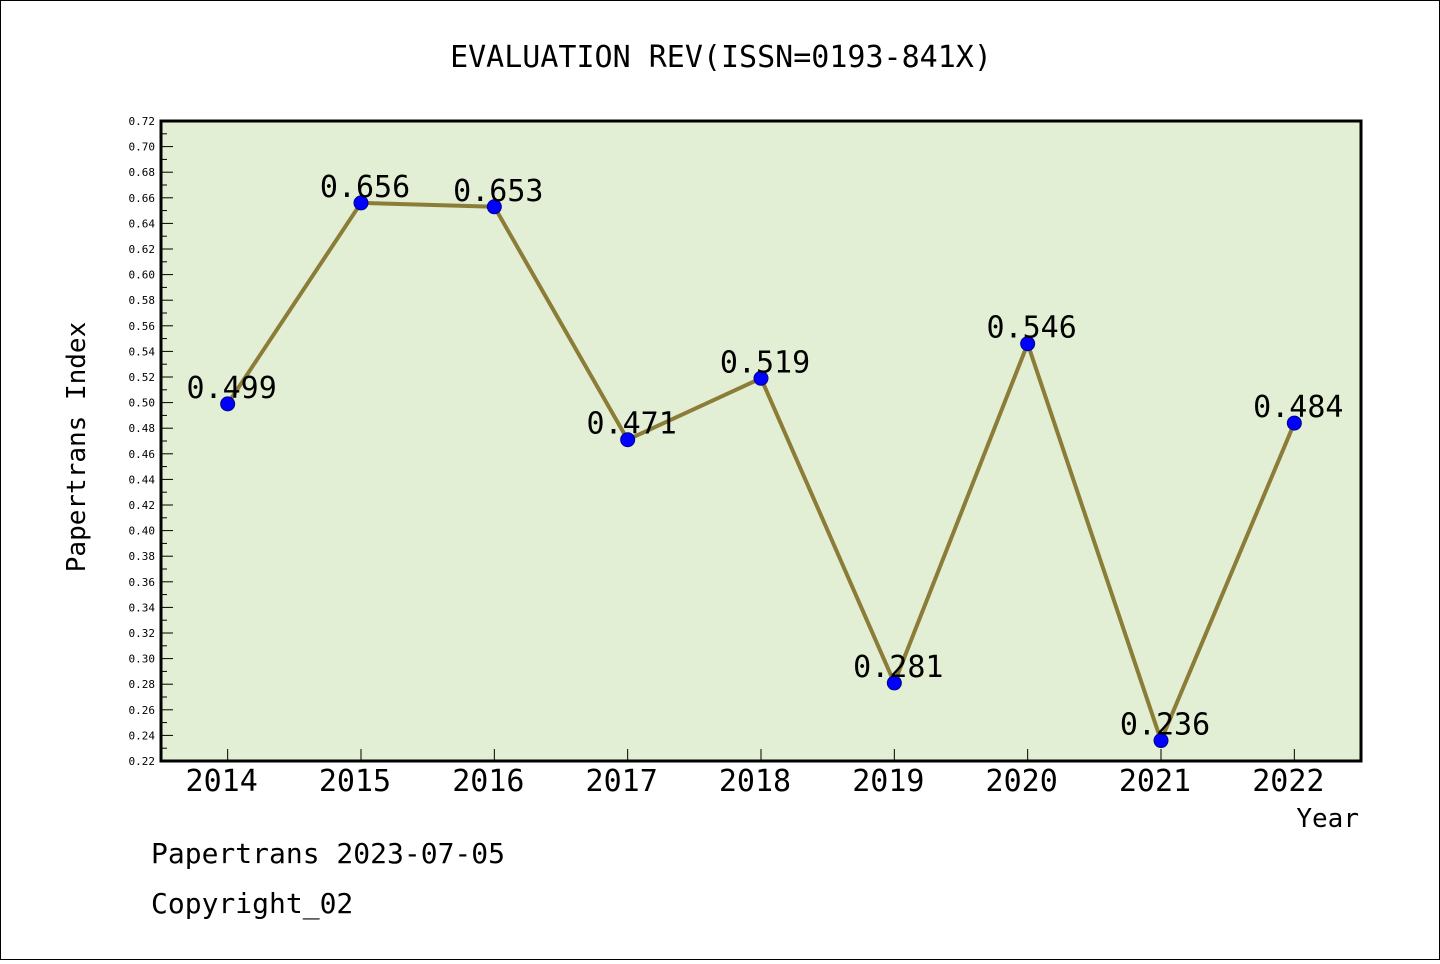  What do you see at coordinates (328, 853) in the screenshot?
I see `footer-date: Papertrans 2023-07-05` at bounding box center [328, 853].